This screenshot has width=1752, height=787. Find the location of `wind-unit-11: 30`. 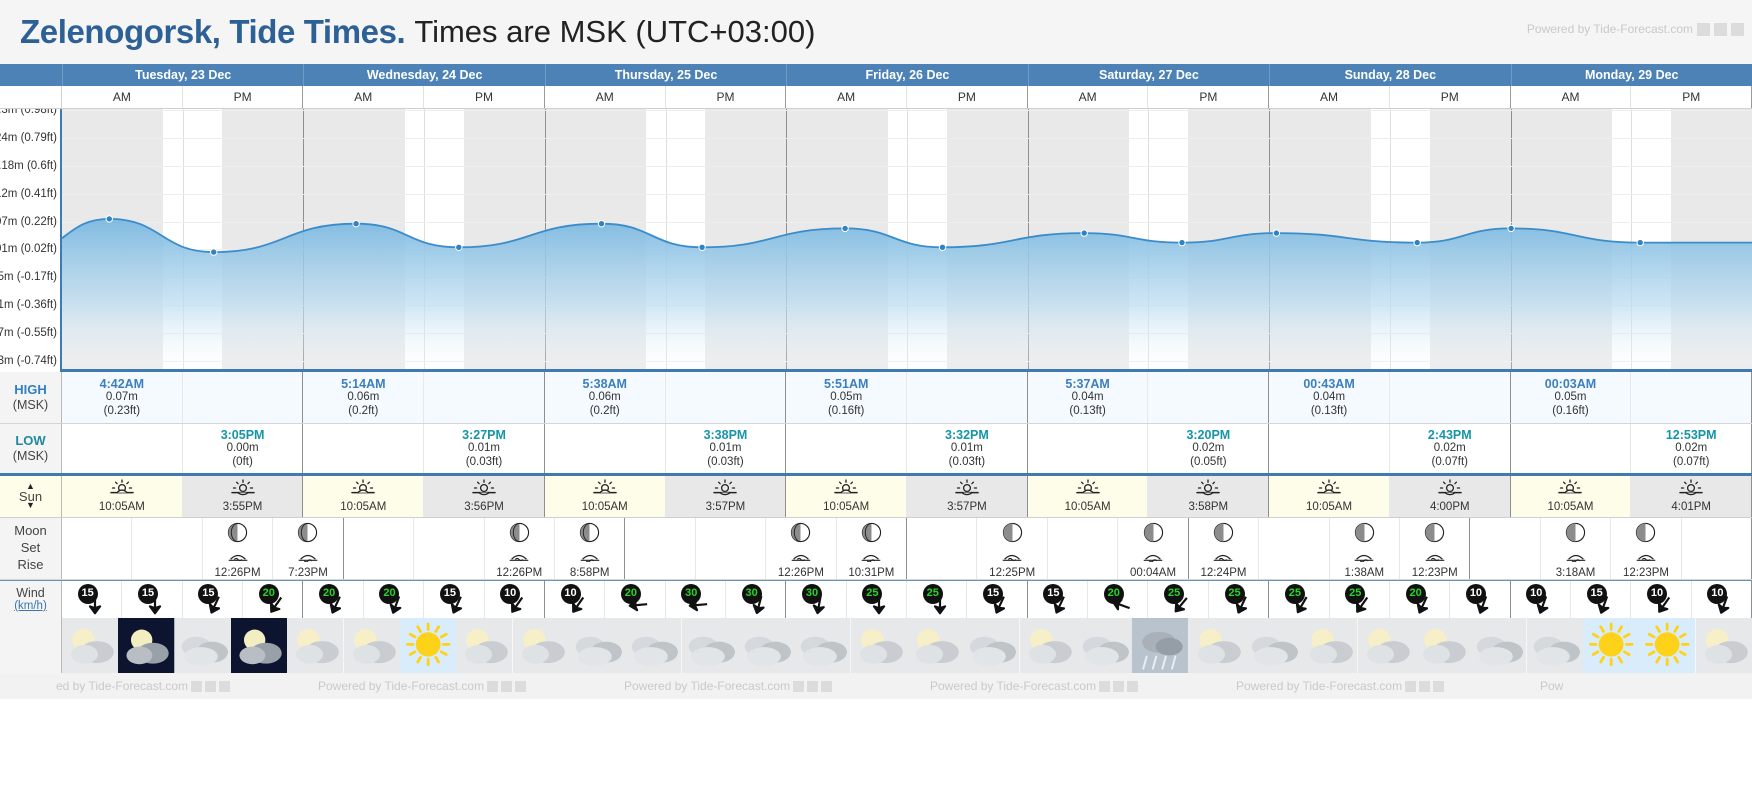

wind-unit-11: 30 is located at coordinates (756, 599).